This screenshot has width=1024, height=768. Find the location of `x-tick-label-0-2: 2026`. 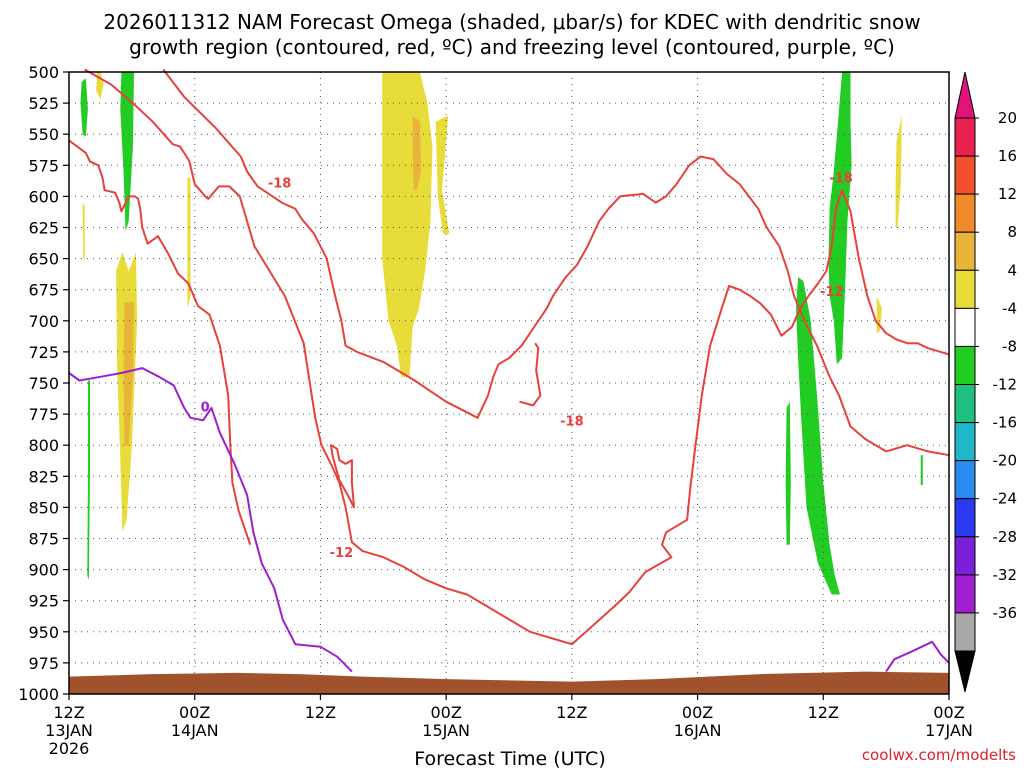

x-tick-label-0-2: 2026 is located at coordinates (69, 748).